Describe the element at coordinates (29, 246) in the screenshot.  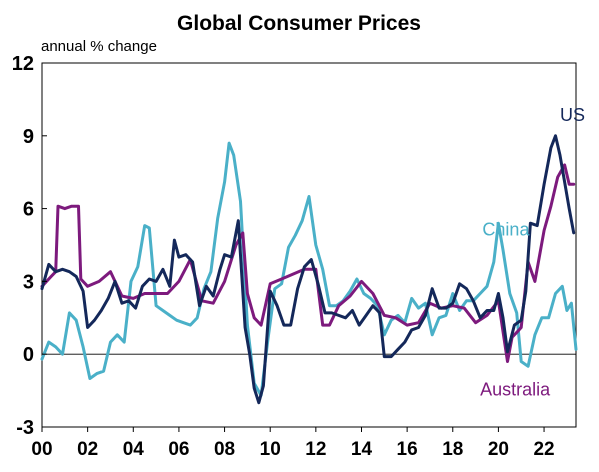
I see `y-tick-labels: -3 0 3 6 9 12` at that location.